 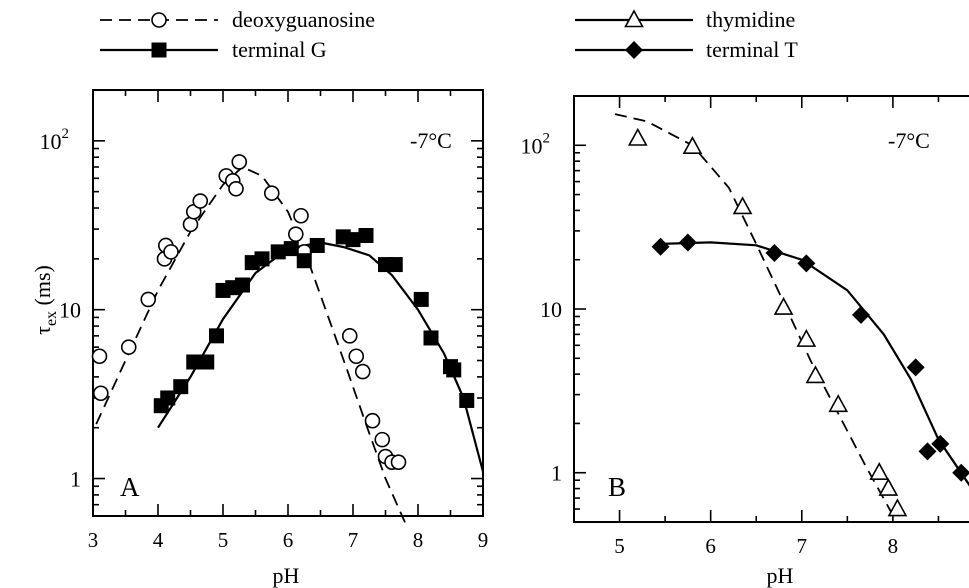 I want to click on legend-thymidine-label: thymidine, so click(x=750, y=19).